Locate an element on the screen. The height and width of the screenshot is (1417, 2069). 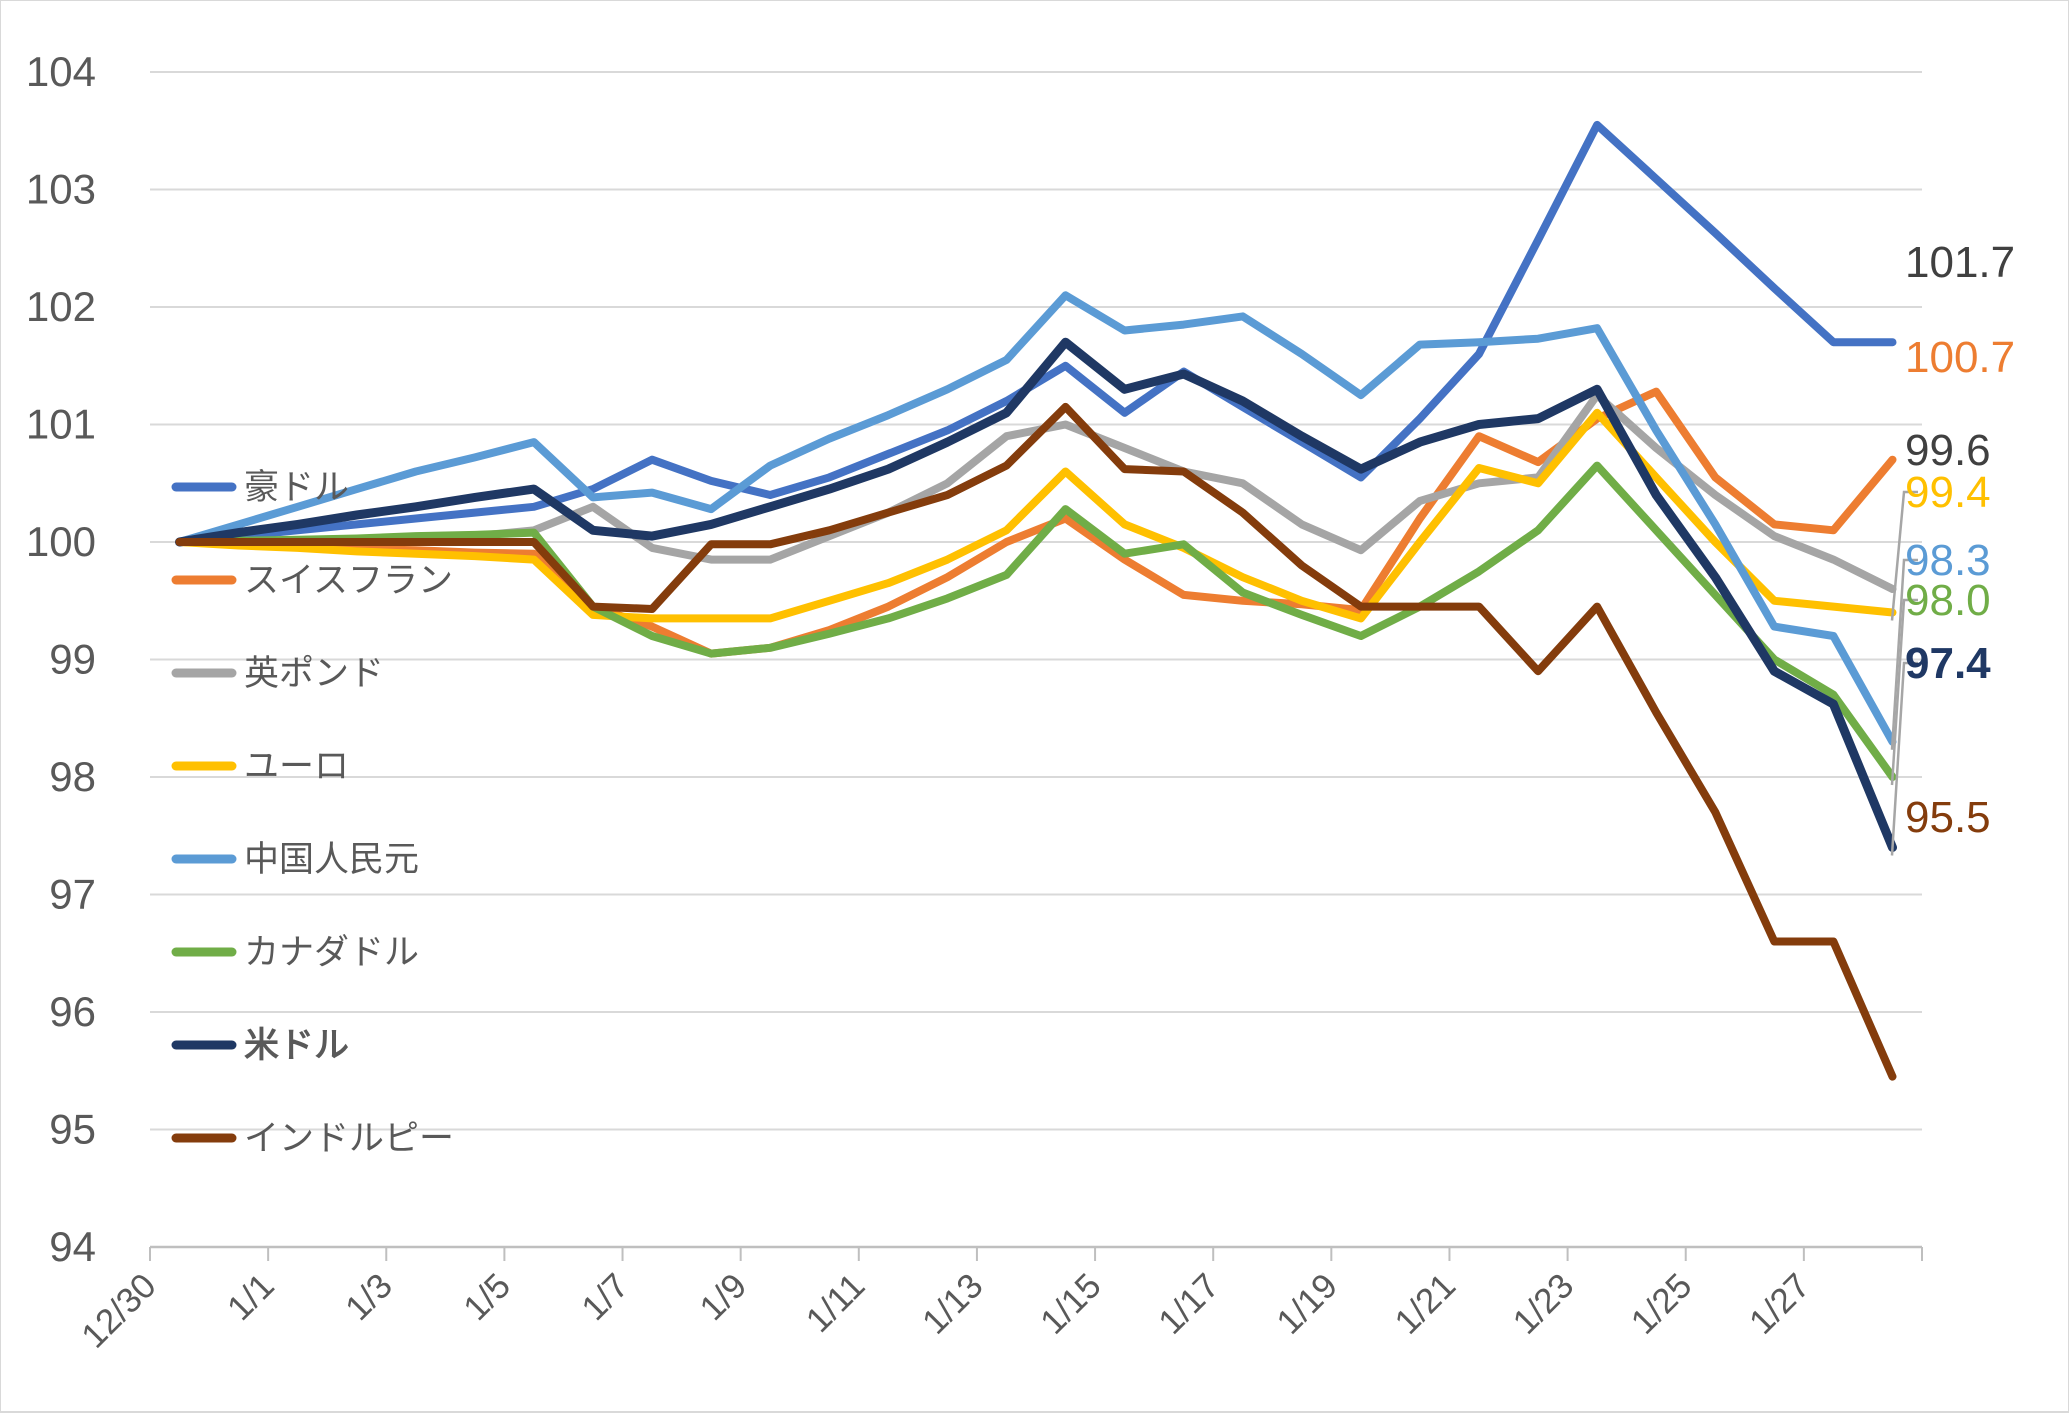
x-axis-label-12/30: 12/30 is located at coordinates (119, 1311).